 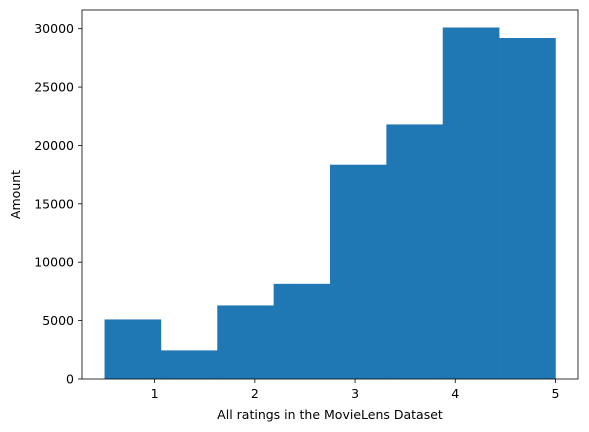 What do you see at coordinates (70, 379) in the screenshot?
I see `y-tick-label: 0` at bounding box center [70, 379].